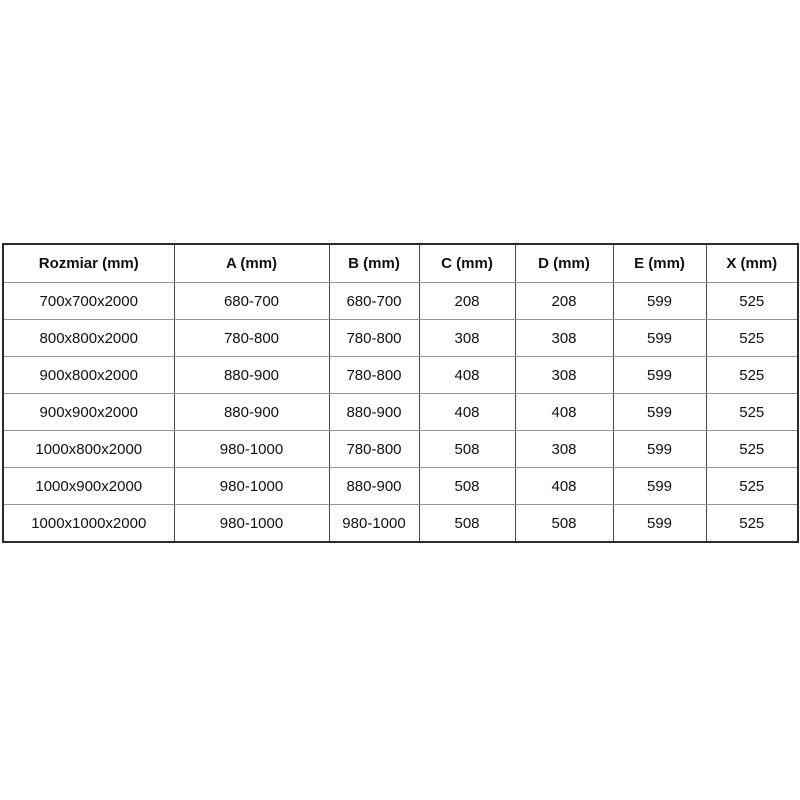 Image resolution: width=800 pixels, height=800 pixels. I want to click on table-cell: 900x900x2000, so click(88, 412).